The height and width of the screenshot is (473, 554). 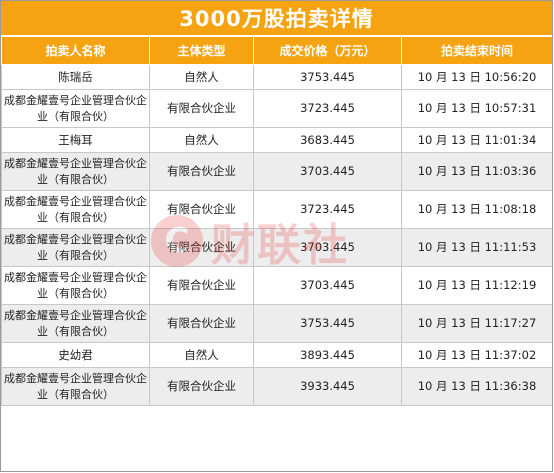 What do you see at coordinates (476, 108) in the screenshot?
I see `cell-end-time: 10 月 13 日 10:57:31` at bounding box center [476, 108].